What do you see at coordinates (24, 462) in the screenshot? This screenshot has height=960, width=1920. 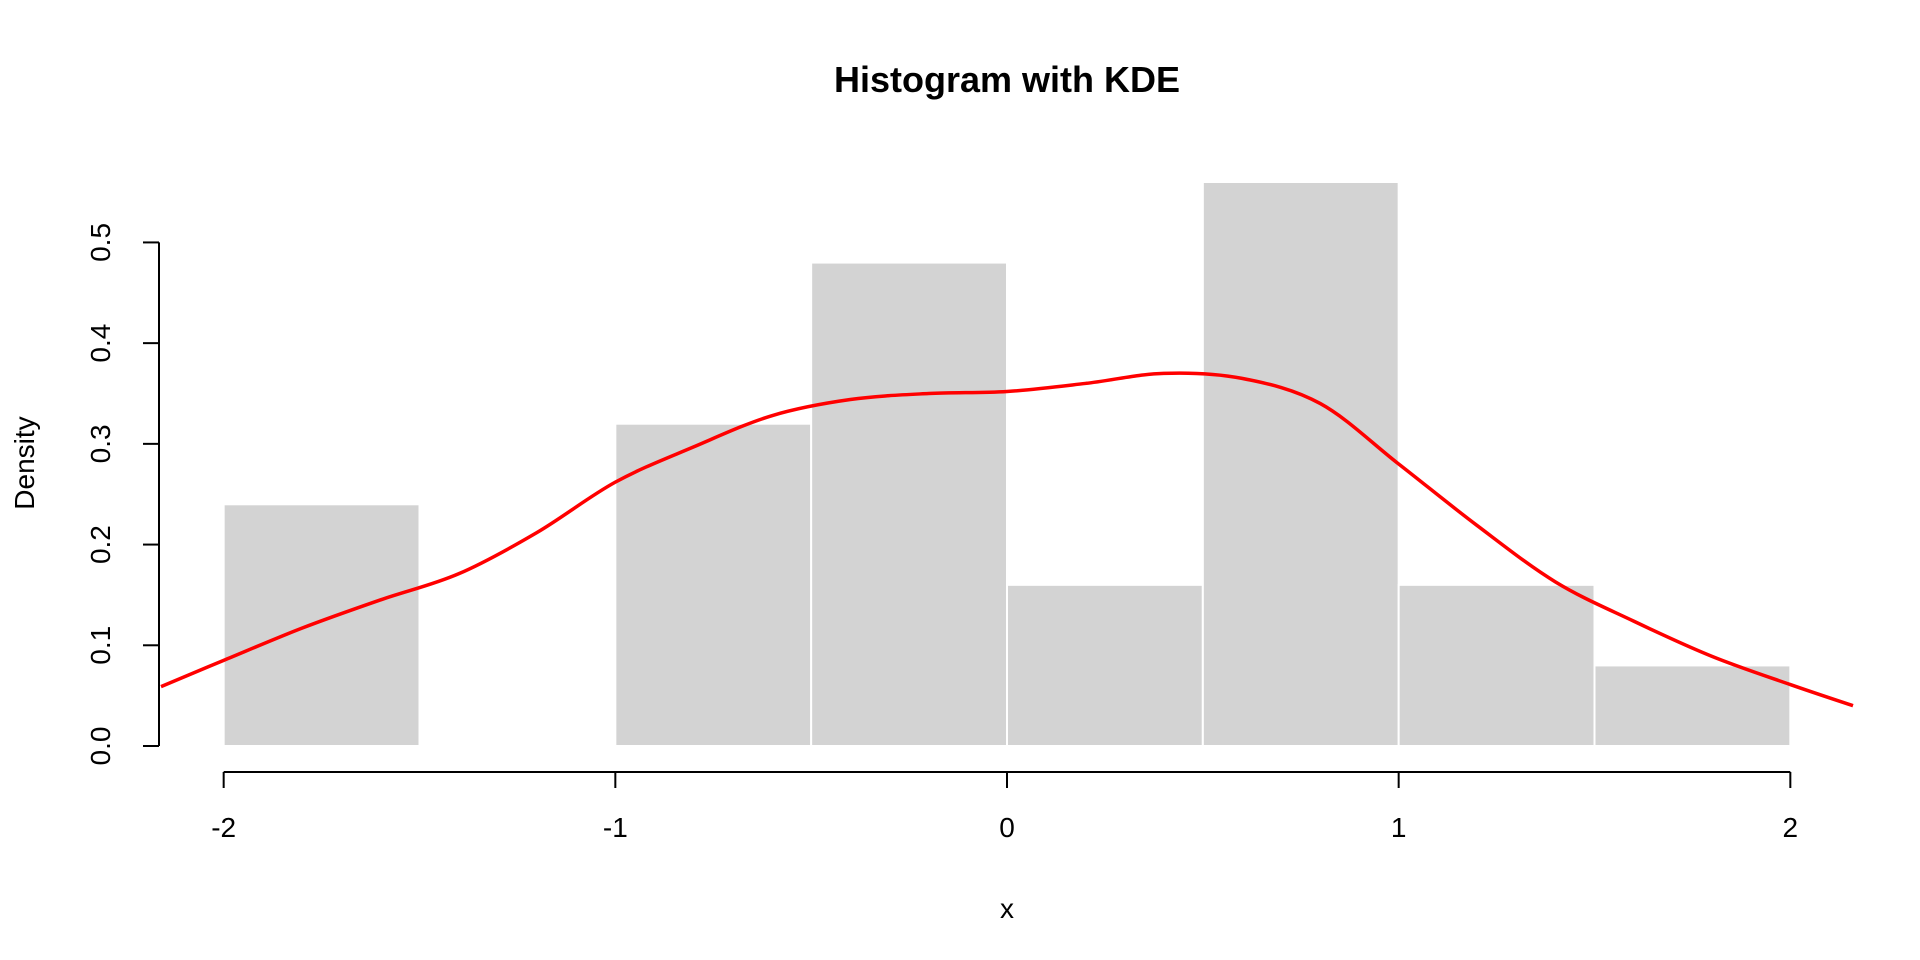 I see `y-axis-label: Density` at bounding box center [24, 462].